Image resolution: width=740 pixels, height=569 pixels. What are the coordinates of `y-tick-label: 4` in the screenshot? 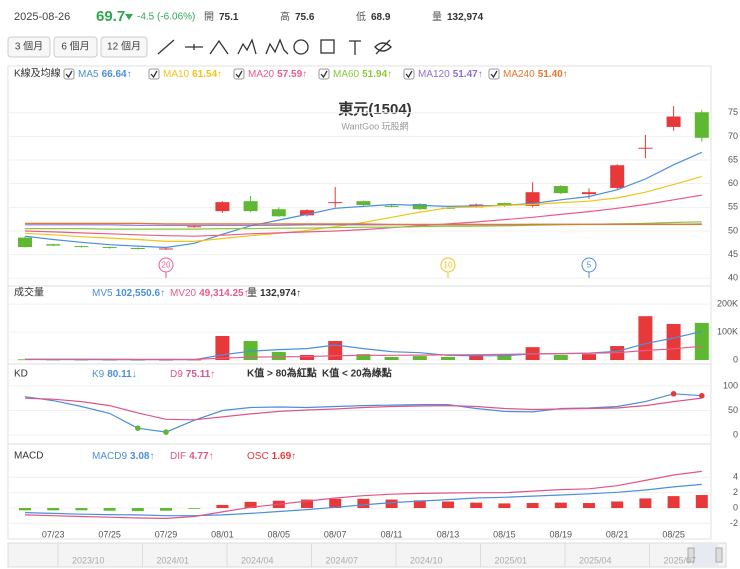 It's located at (735, 477).